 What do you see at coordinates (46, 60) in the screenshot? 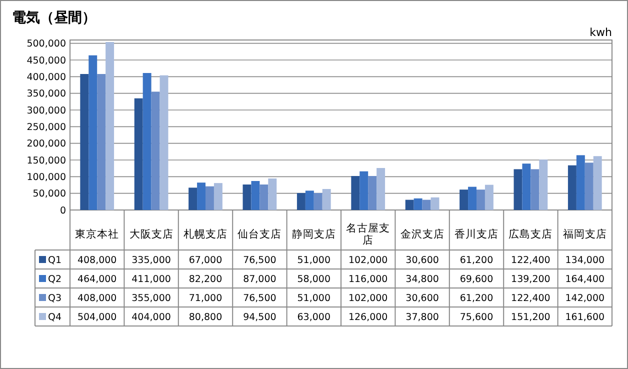
I see `y-tick-label: 450,000` at bounding box center [46, 60].